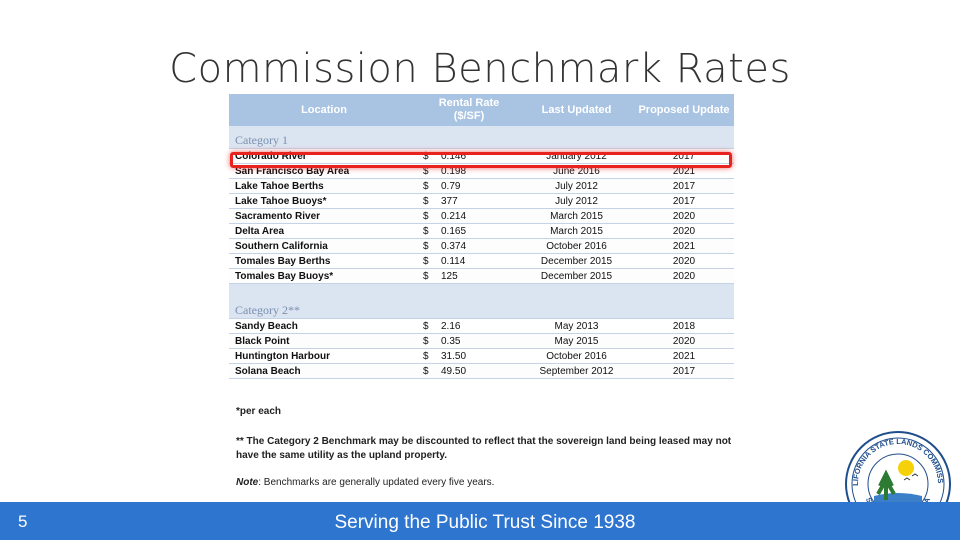 The height and width of the screenshot is (540, 960). What do you see at coordinates (324, 186) in the screenshot?
I see `row-location: Lake Tahoe Berths` at bounding box center [324, 186].